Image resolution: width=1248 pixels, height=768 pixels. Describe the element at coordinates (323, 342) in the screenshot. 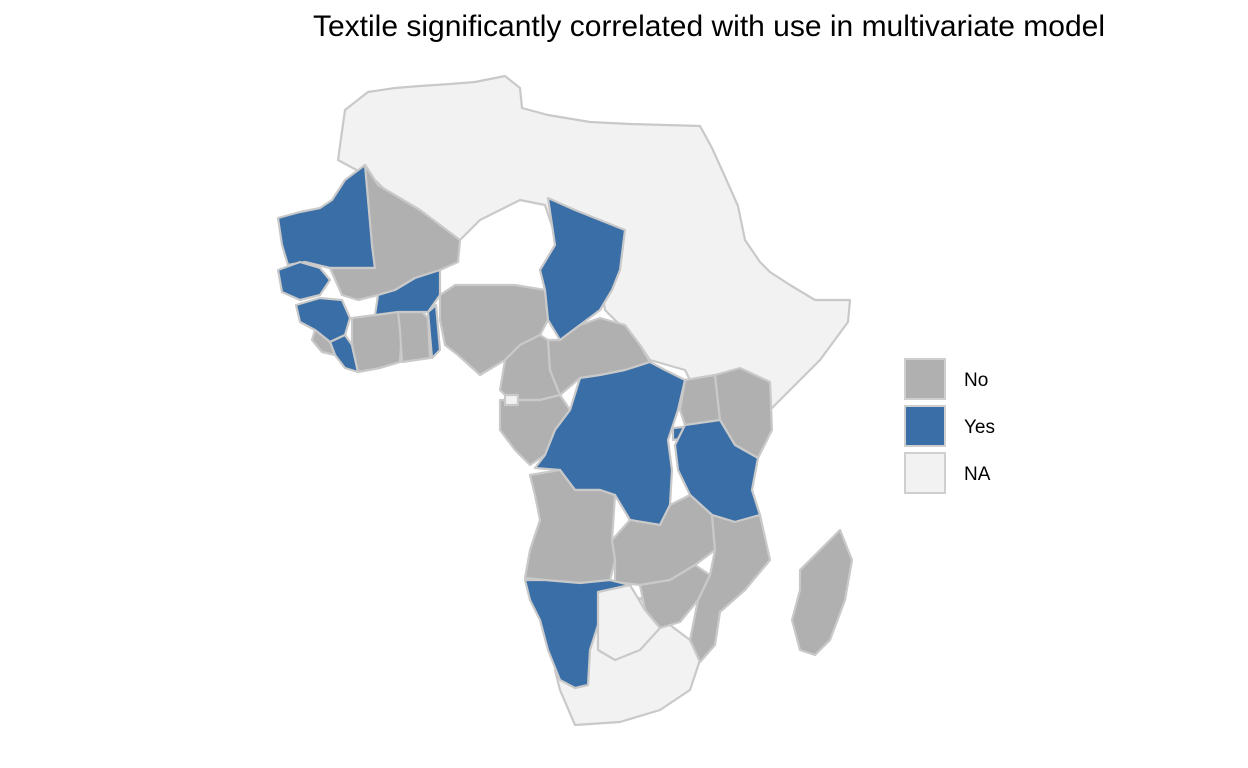

I see `country-sierra-leone` at that location.